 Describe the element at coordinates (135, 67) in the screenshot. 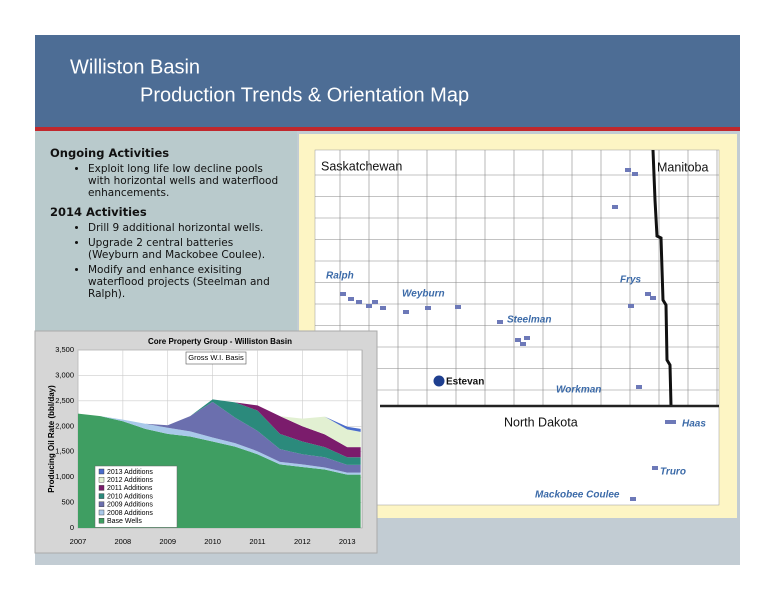

I see `title: Williston Basin` at that location.